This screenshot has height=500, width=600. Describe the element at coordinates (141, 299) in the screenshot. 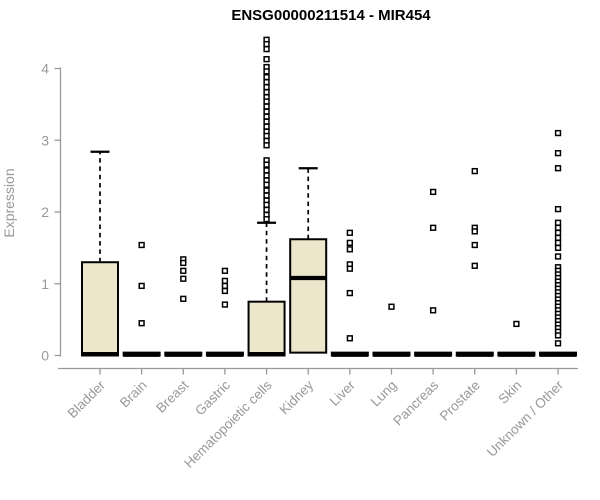

I see `boxplot-brain` at that location.